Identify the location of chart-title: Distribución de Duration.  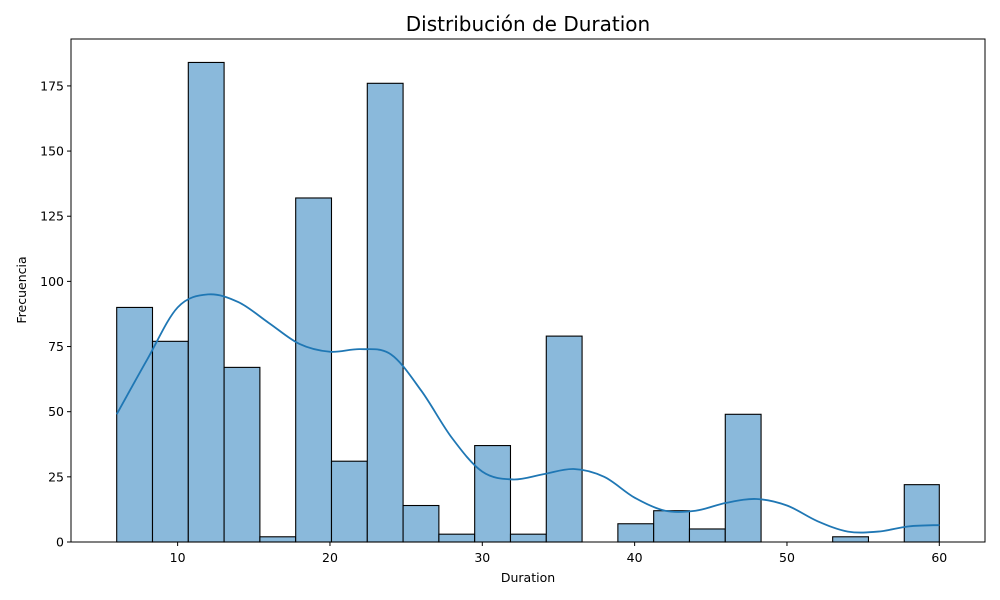
(528, 24).